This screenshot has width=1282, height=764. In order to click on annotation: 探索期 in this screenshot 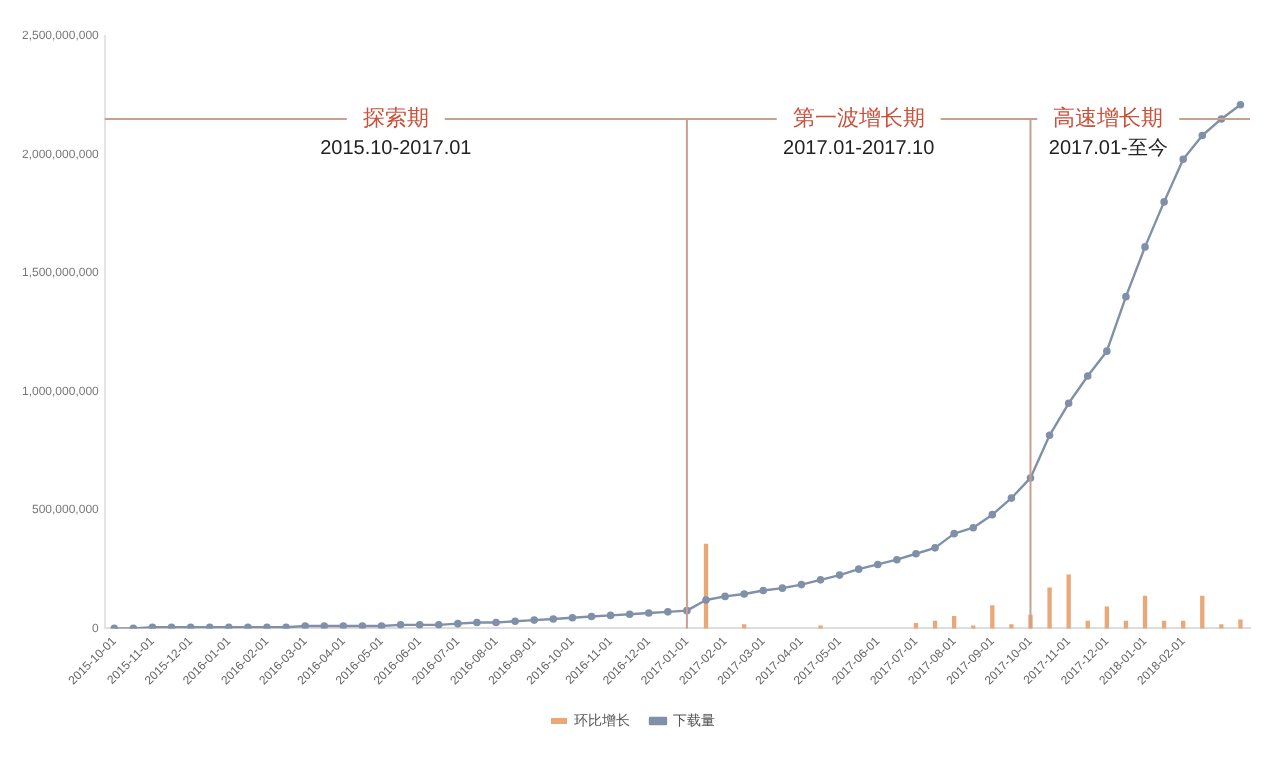, I will do `click(395, 118)`.